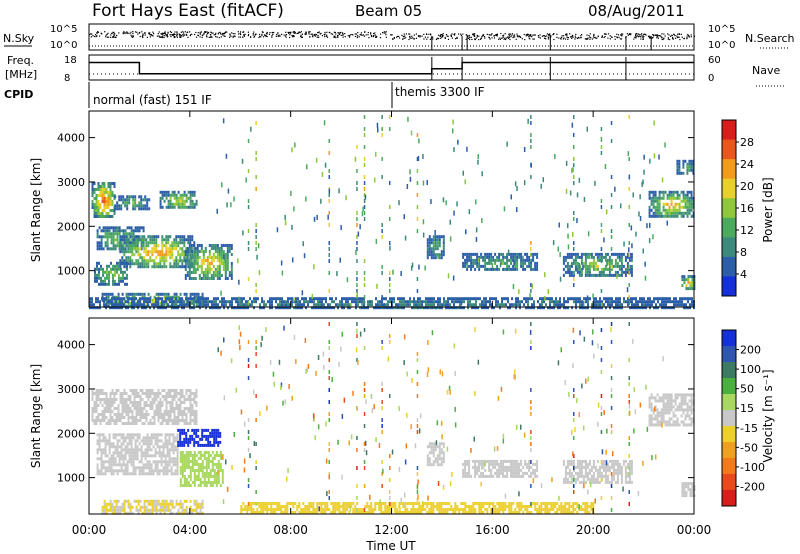 This screenshot has height=554, width=800. What do you see at coordinates (70, 60) in the screenshot?
I see `freq-ytick-top: 18` at bounding box center [70, 60].